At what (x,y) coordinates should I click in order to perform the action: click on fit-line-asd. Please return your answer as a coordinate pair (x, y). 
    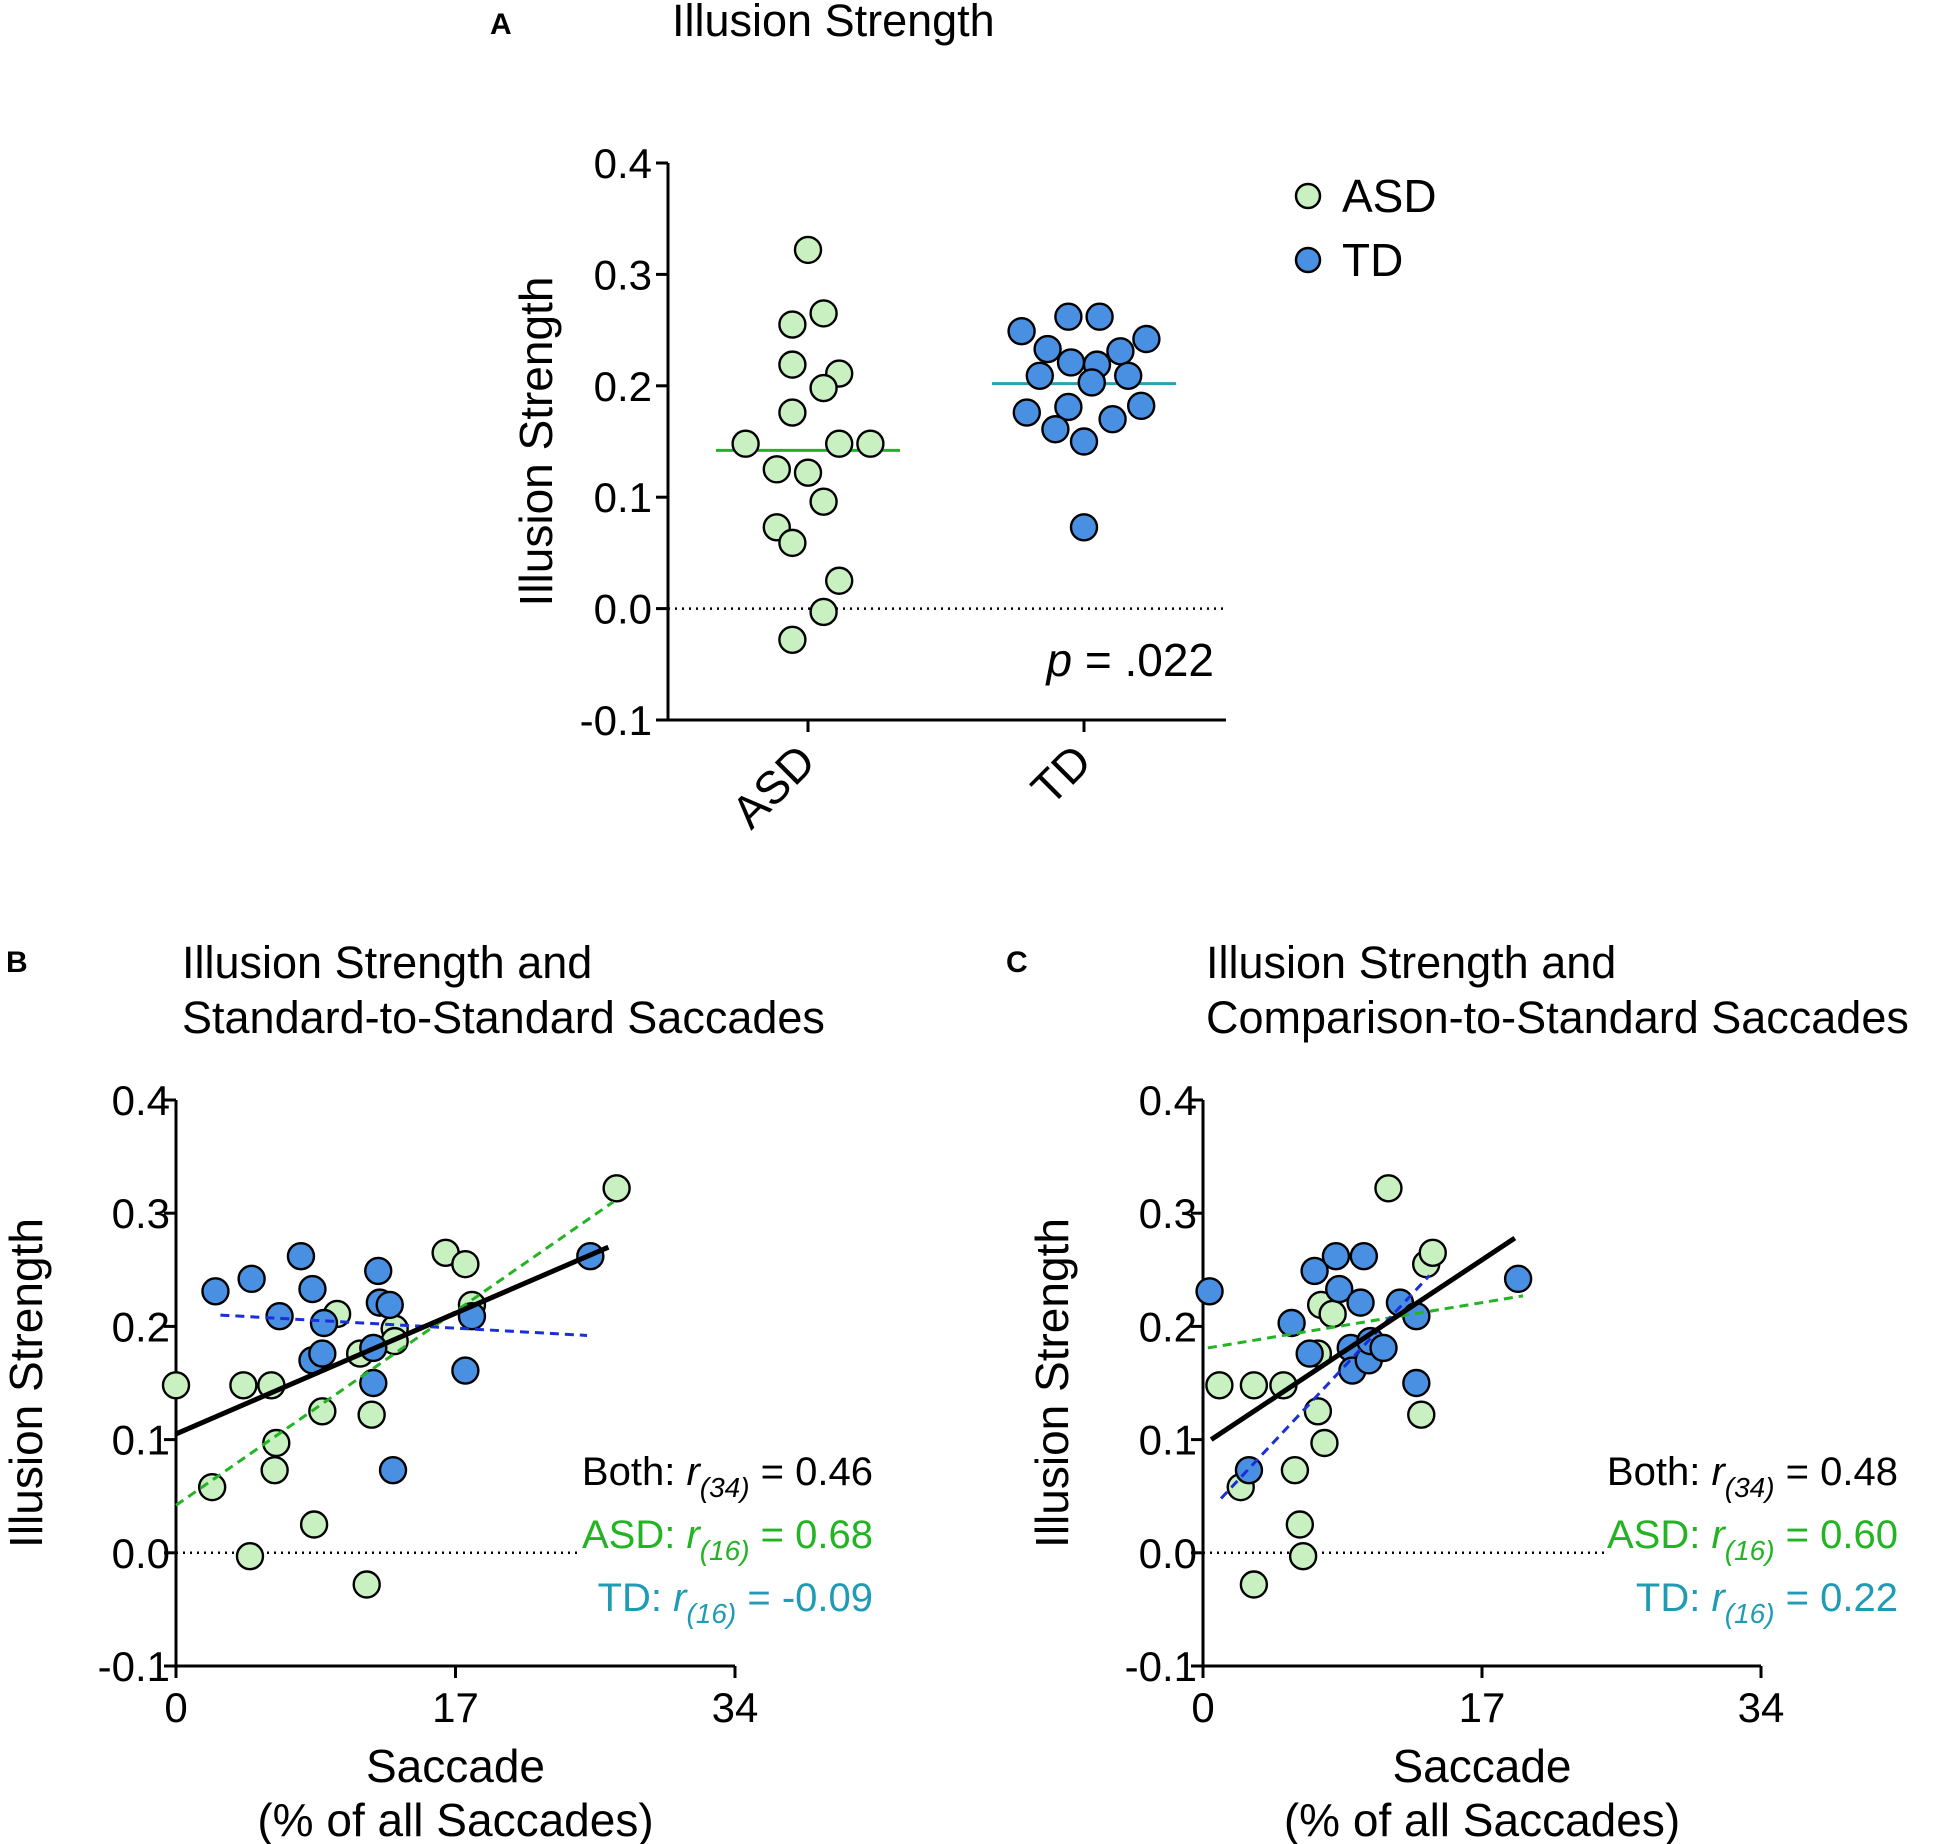
    Looking at the image, I should click on (1365, 1322).